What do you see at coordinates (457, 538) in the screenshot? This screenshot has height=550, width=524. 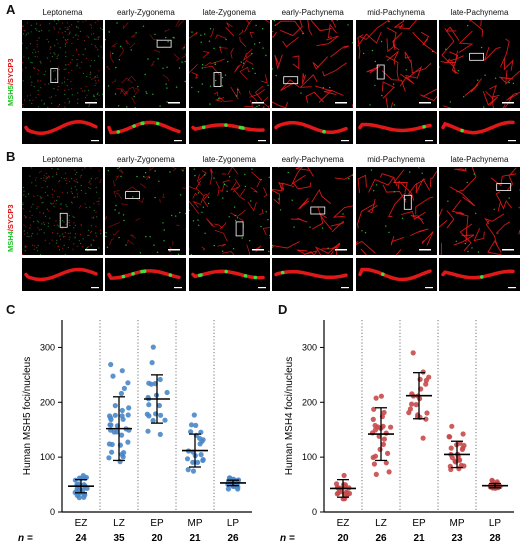 I see `n-value: 23` at bounding box center [457, 538].